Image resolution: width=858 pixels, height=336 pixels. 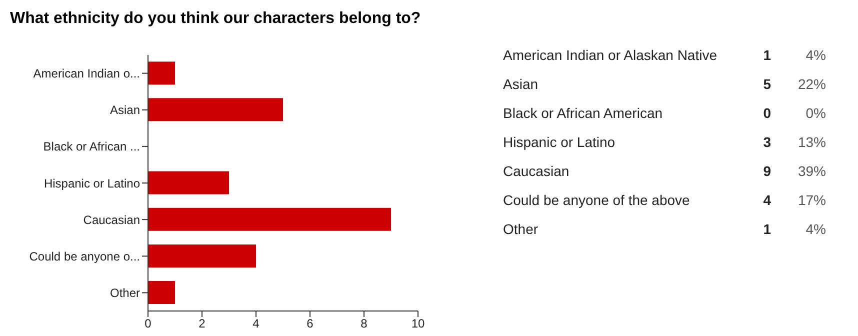 What do you see at coordinates (111, 219) in the screenshot?
I see `y-tick-label: Caucasian` at bounding box center [111, 219].